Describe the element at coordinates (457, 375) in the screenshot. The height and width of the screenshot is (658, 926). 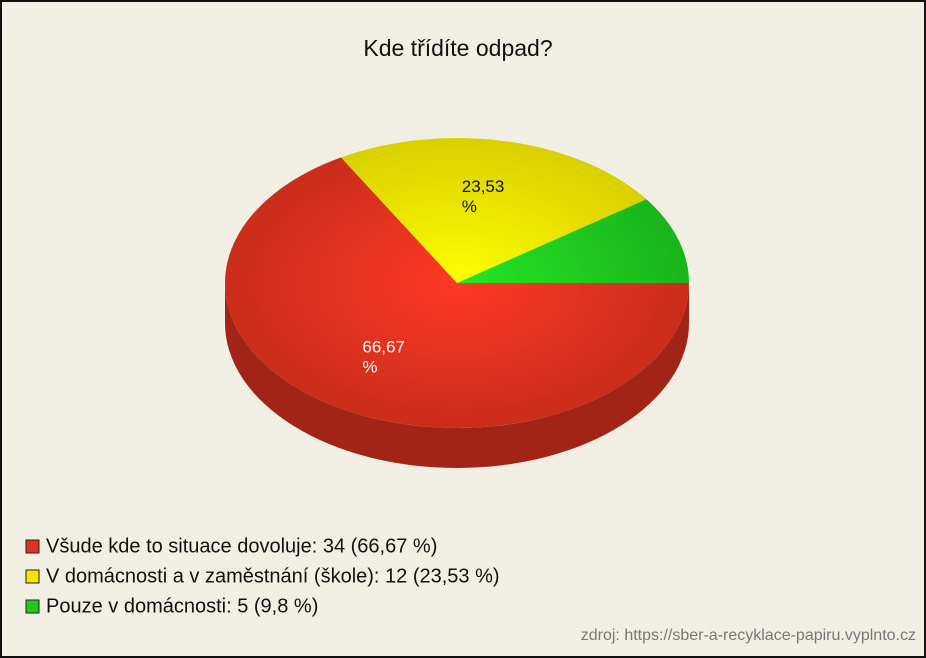
I see `pie-side` at that location.